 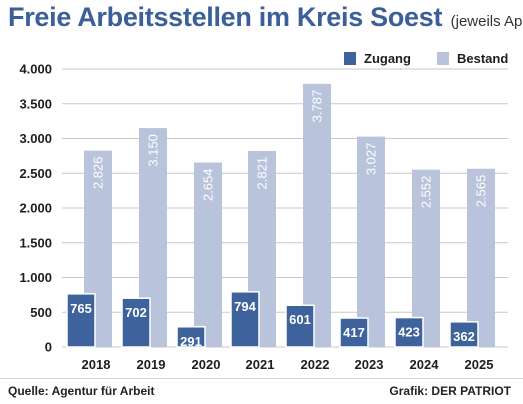 What do you see at coordinates (479, 364) in the screenshot?
I see `x-tick-label: 2025` at bounding box center [479, 364].